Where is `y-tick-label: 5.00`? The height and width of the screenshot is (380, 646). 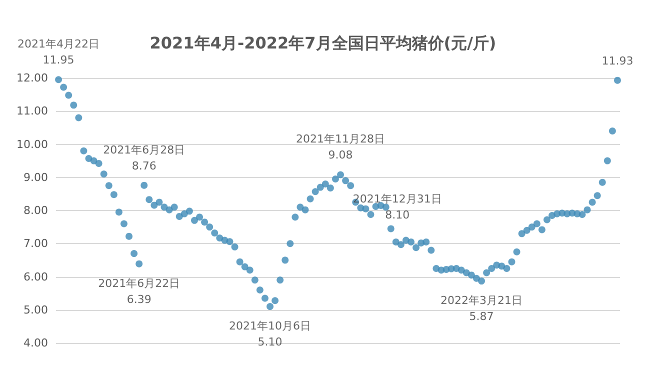 y-tick-label: 5.00 is located at coordinates (36, 309).